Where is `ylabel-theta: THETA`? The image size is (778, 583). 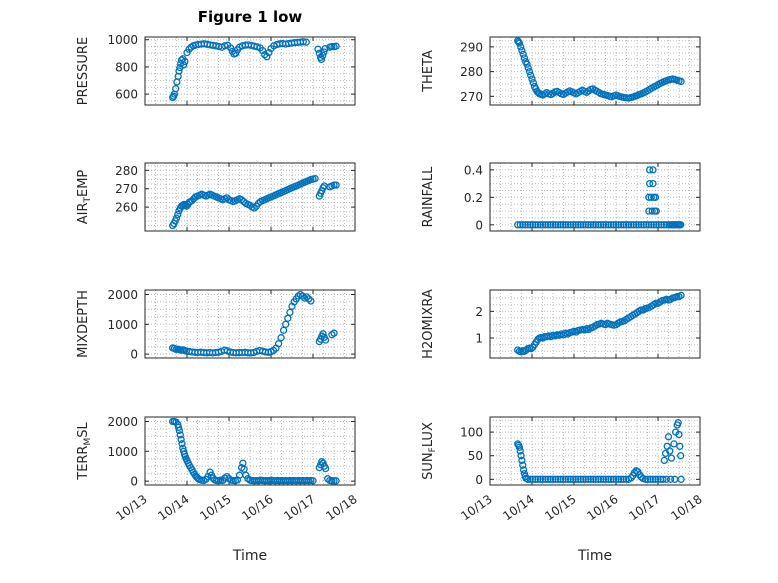
ylabel-theta: THETA is located at coordinates (428, 71).